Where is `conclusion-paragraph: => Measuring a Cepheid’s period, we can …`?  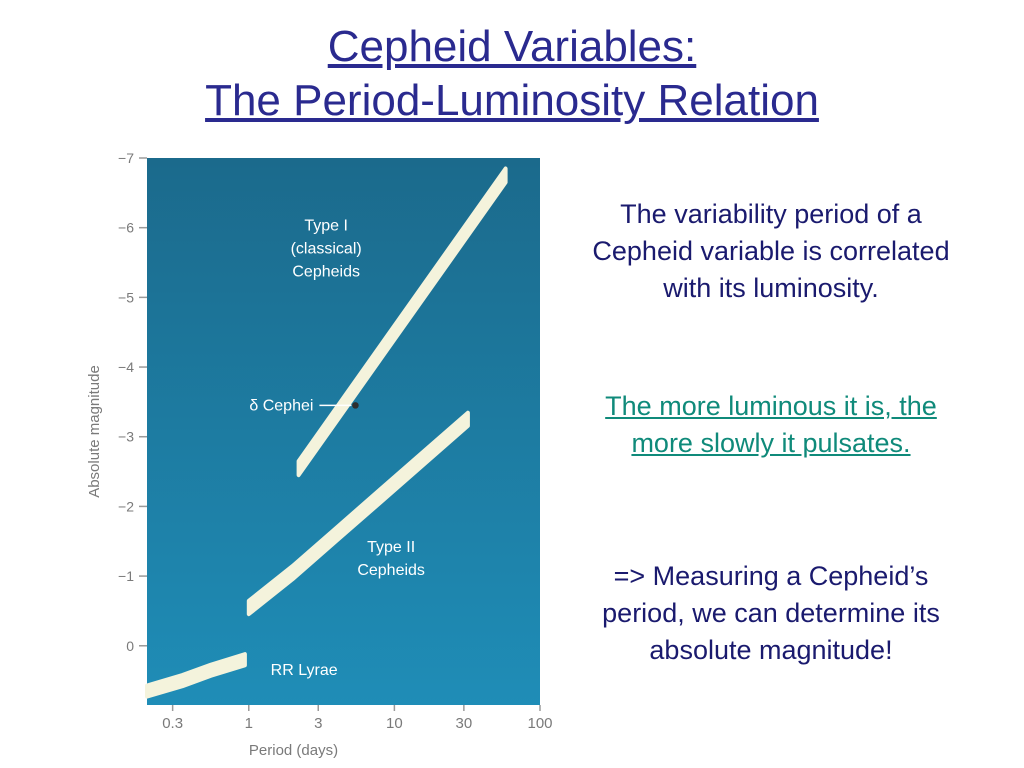 conclusion-paragraph: => Measuring a Cepheid’s period, we can … is located at coordinates (771, 613).